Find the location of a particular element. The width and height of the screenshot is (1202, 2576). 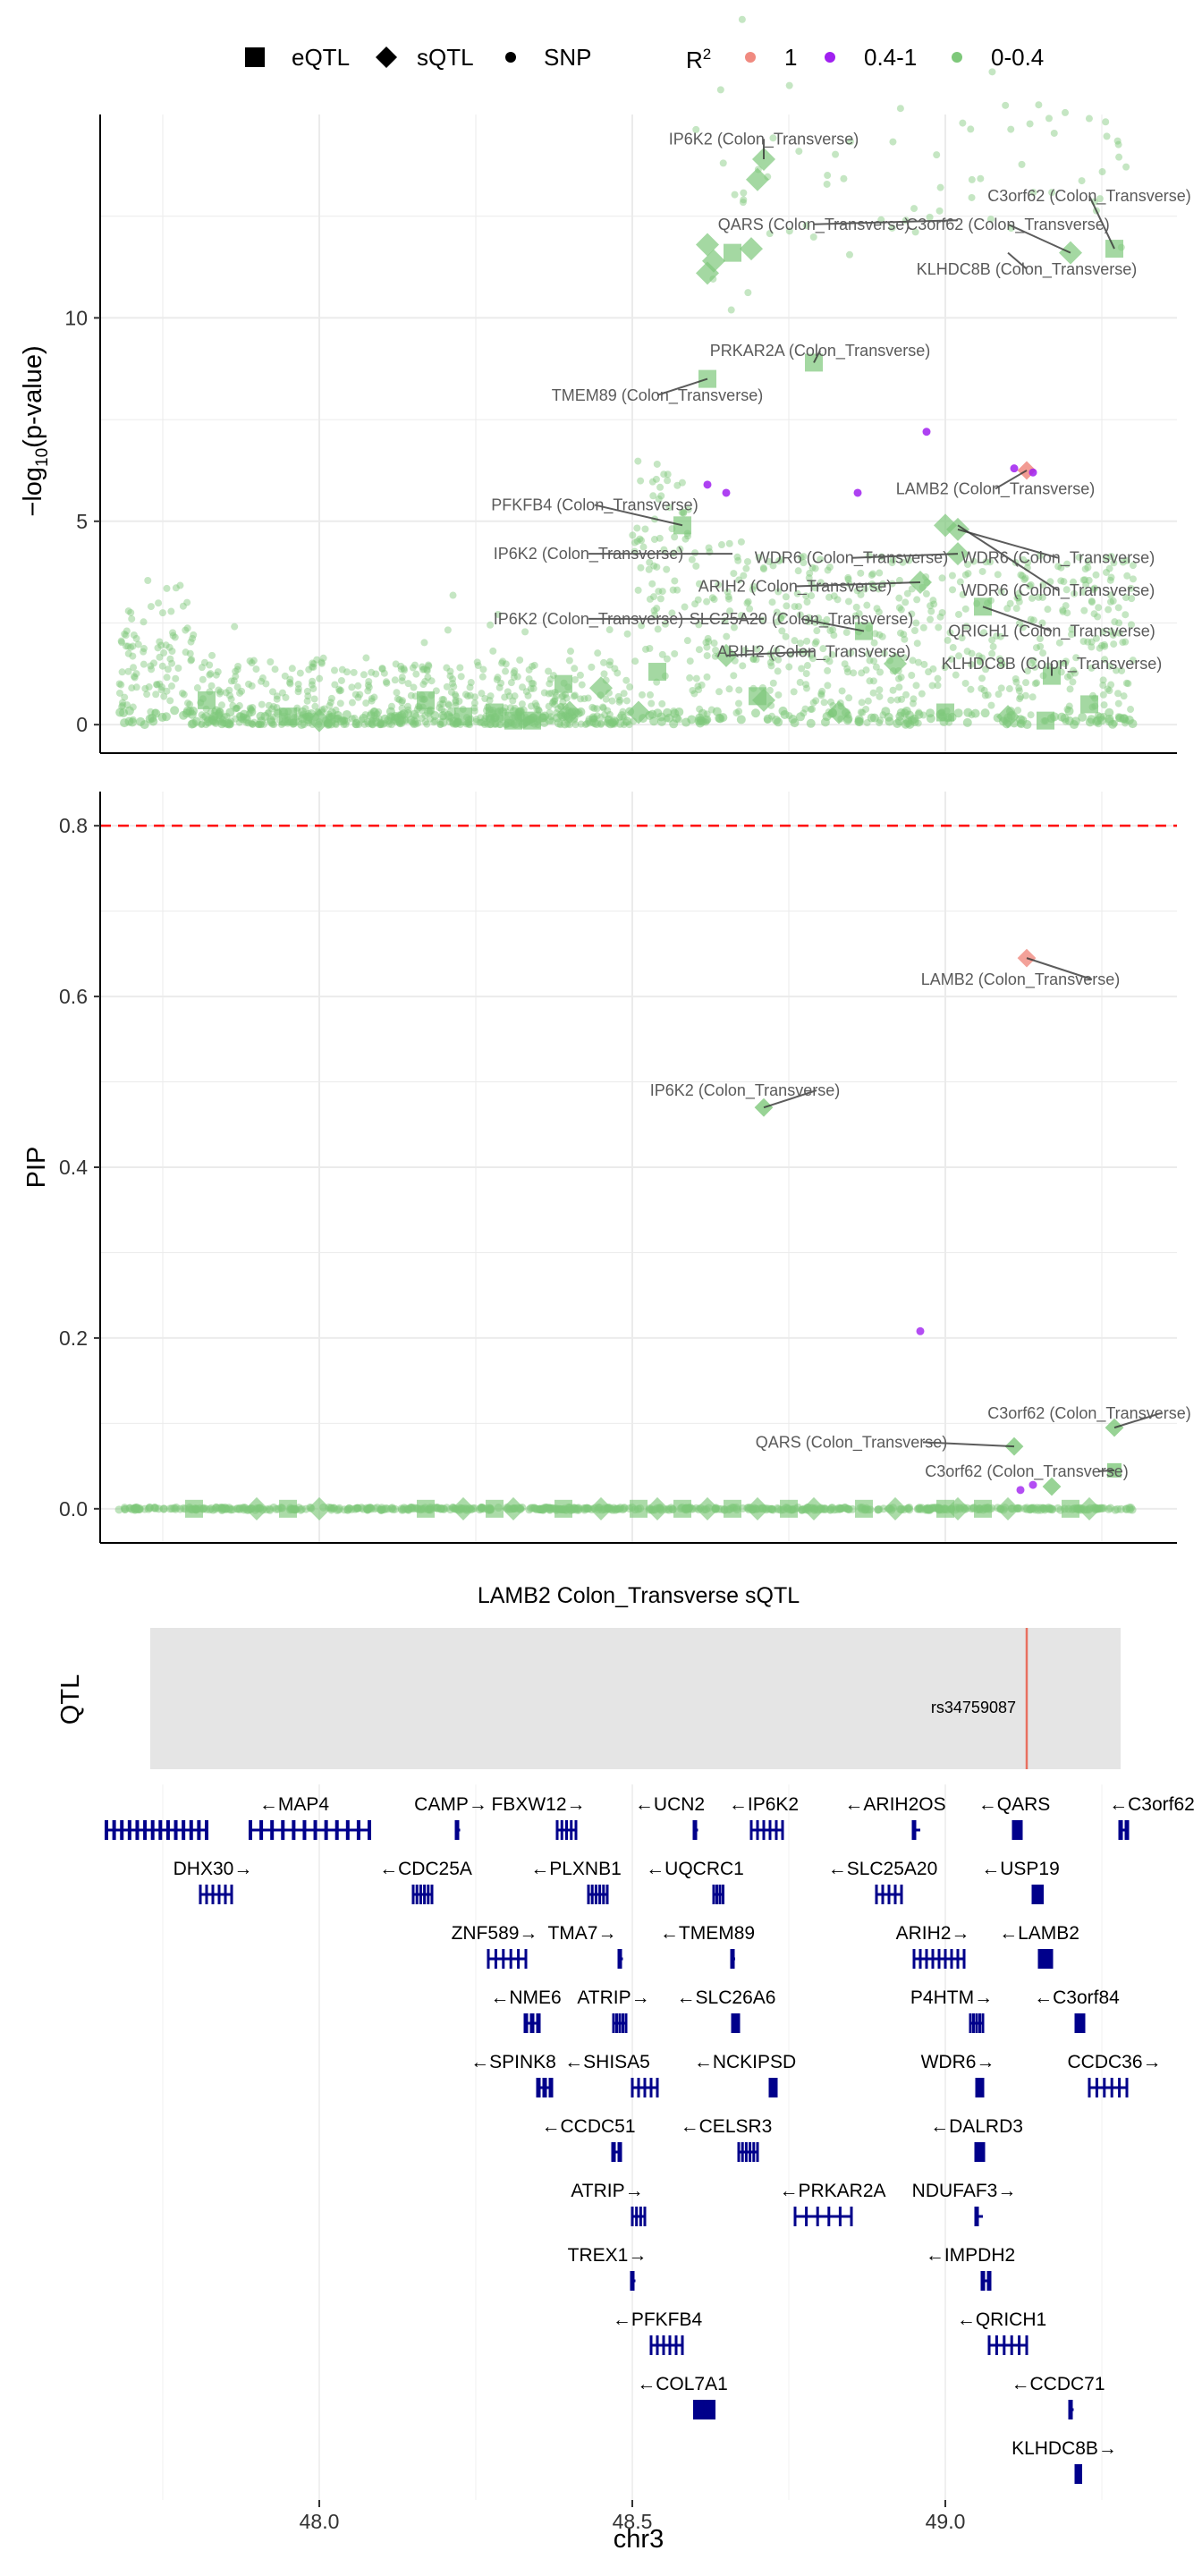

ld-point is located at coordinates (726, 492).